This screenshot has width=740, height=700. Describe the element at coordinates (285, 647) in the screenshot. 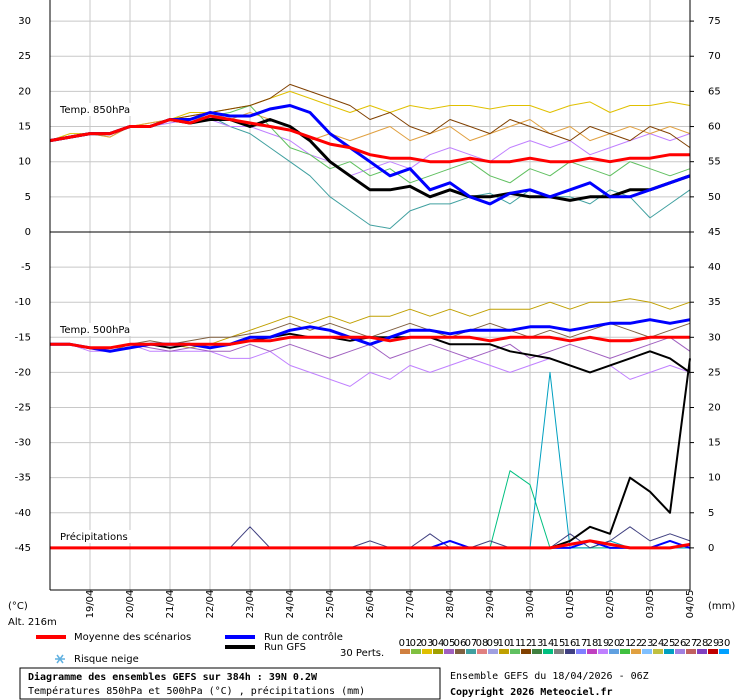

I see `legend-label: Run GFS` at that location.